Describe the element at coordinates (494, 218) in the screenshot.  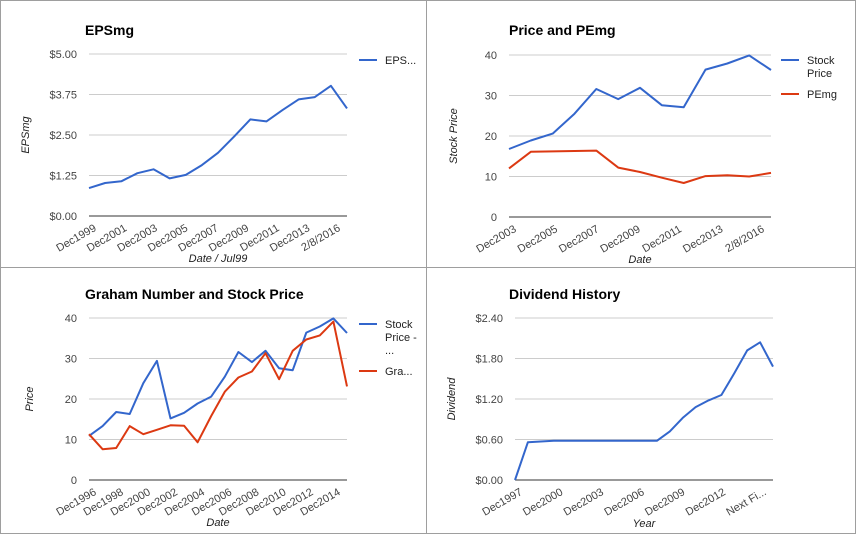
I see `chart1-y-tick-label: 0` at that location.